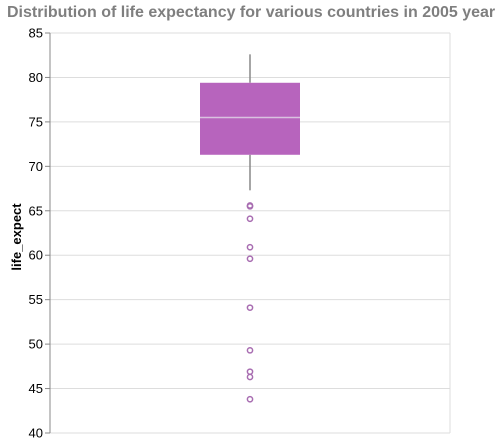 The height and width of the screenshot is (444, 500). What do you see at coordinates (36, 33) in the screenshot?
I see `y-tick-label: 85` at bounding box center [36, 33].